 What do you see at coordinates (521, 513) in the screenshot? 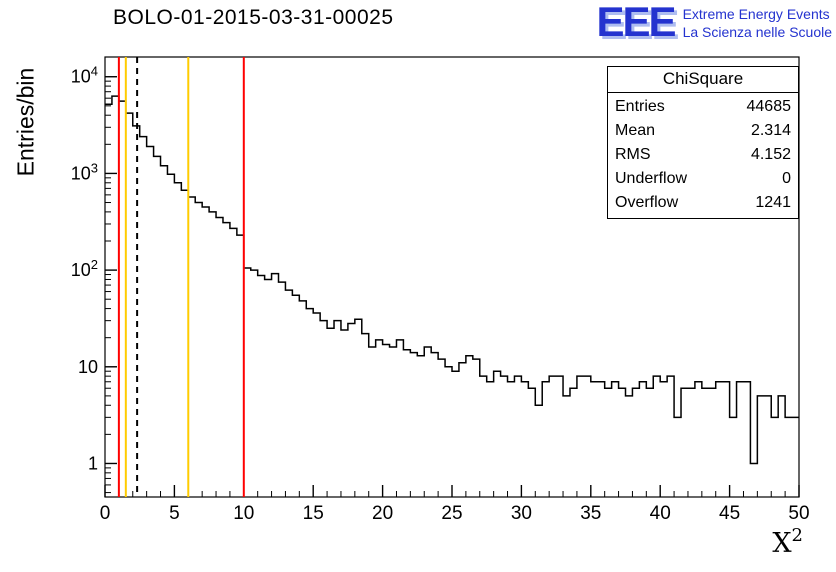
I see `x-tick-label: 30` at bounding box center [521, 513].